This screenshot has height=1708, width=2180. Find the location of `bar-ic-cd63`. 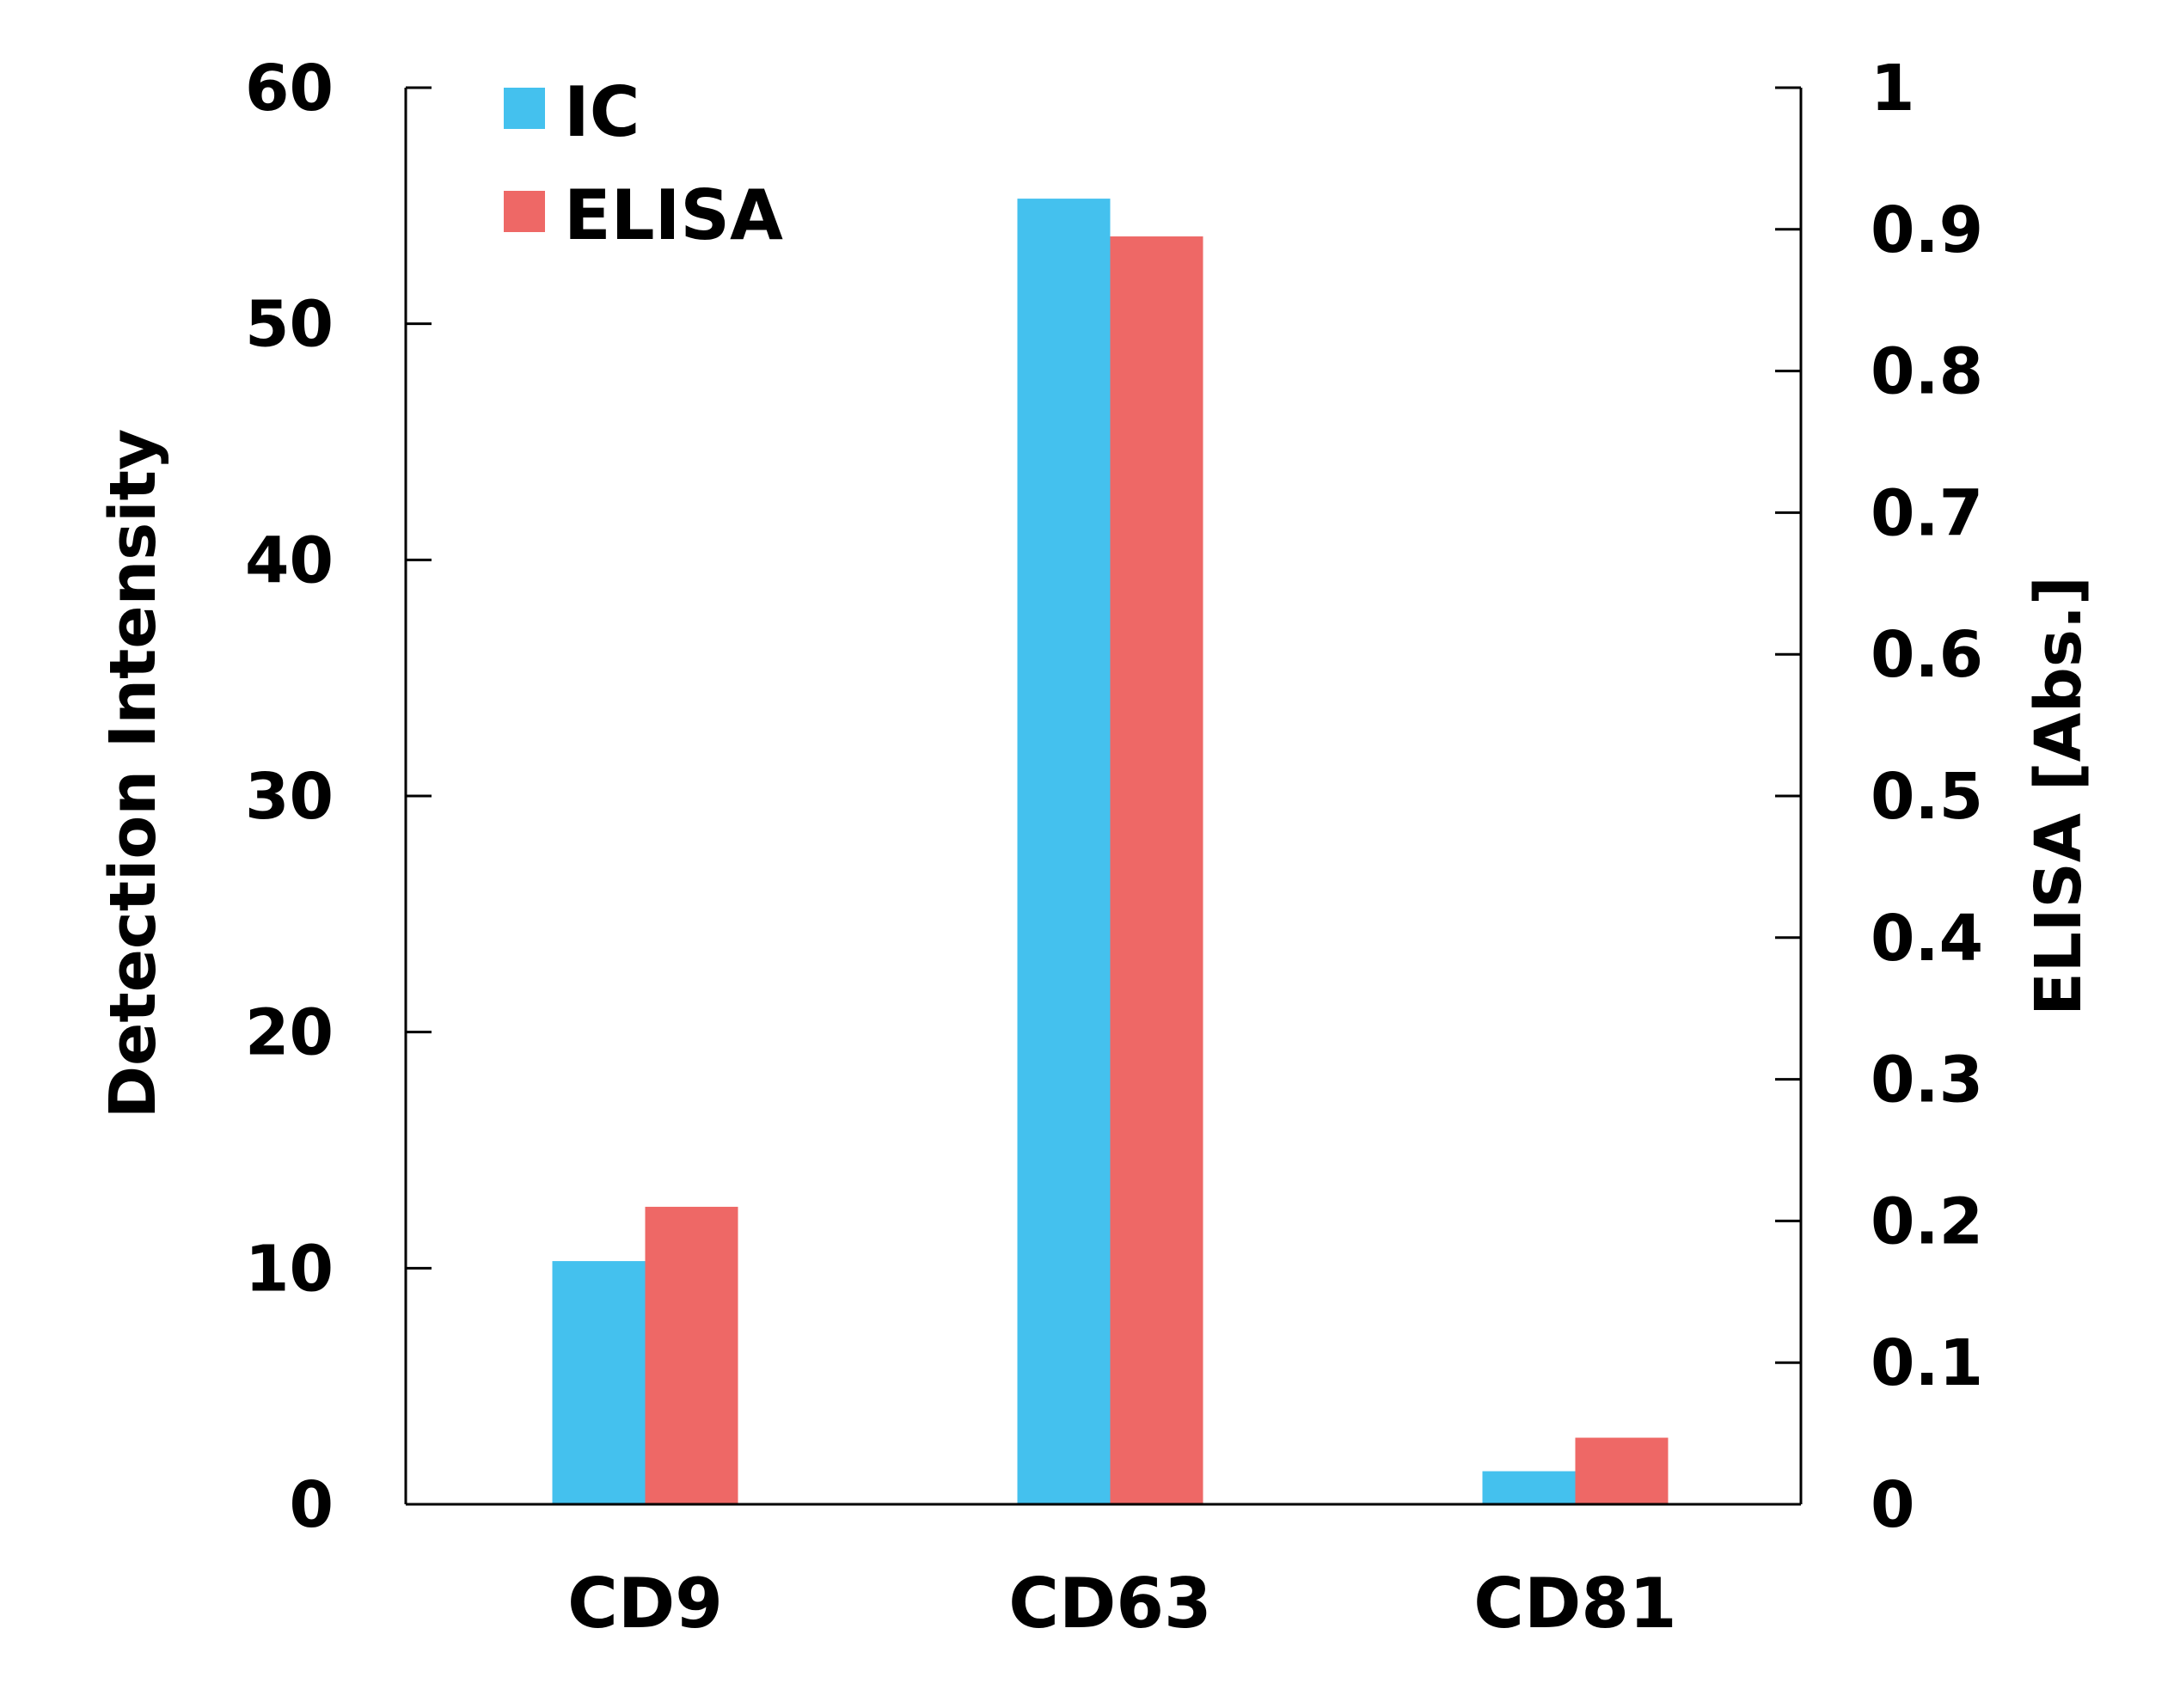

bar-ic-cd63 is located at coordinates (1064, 851).